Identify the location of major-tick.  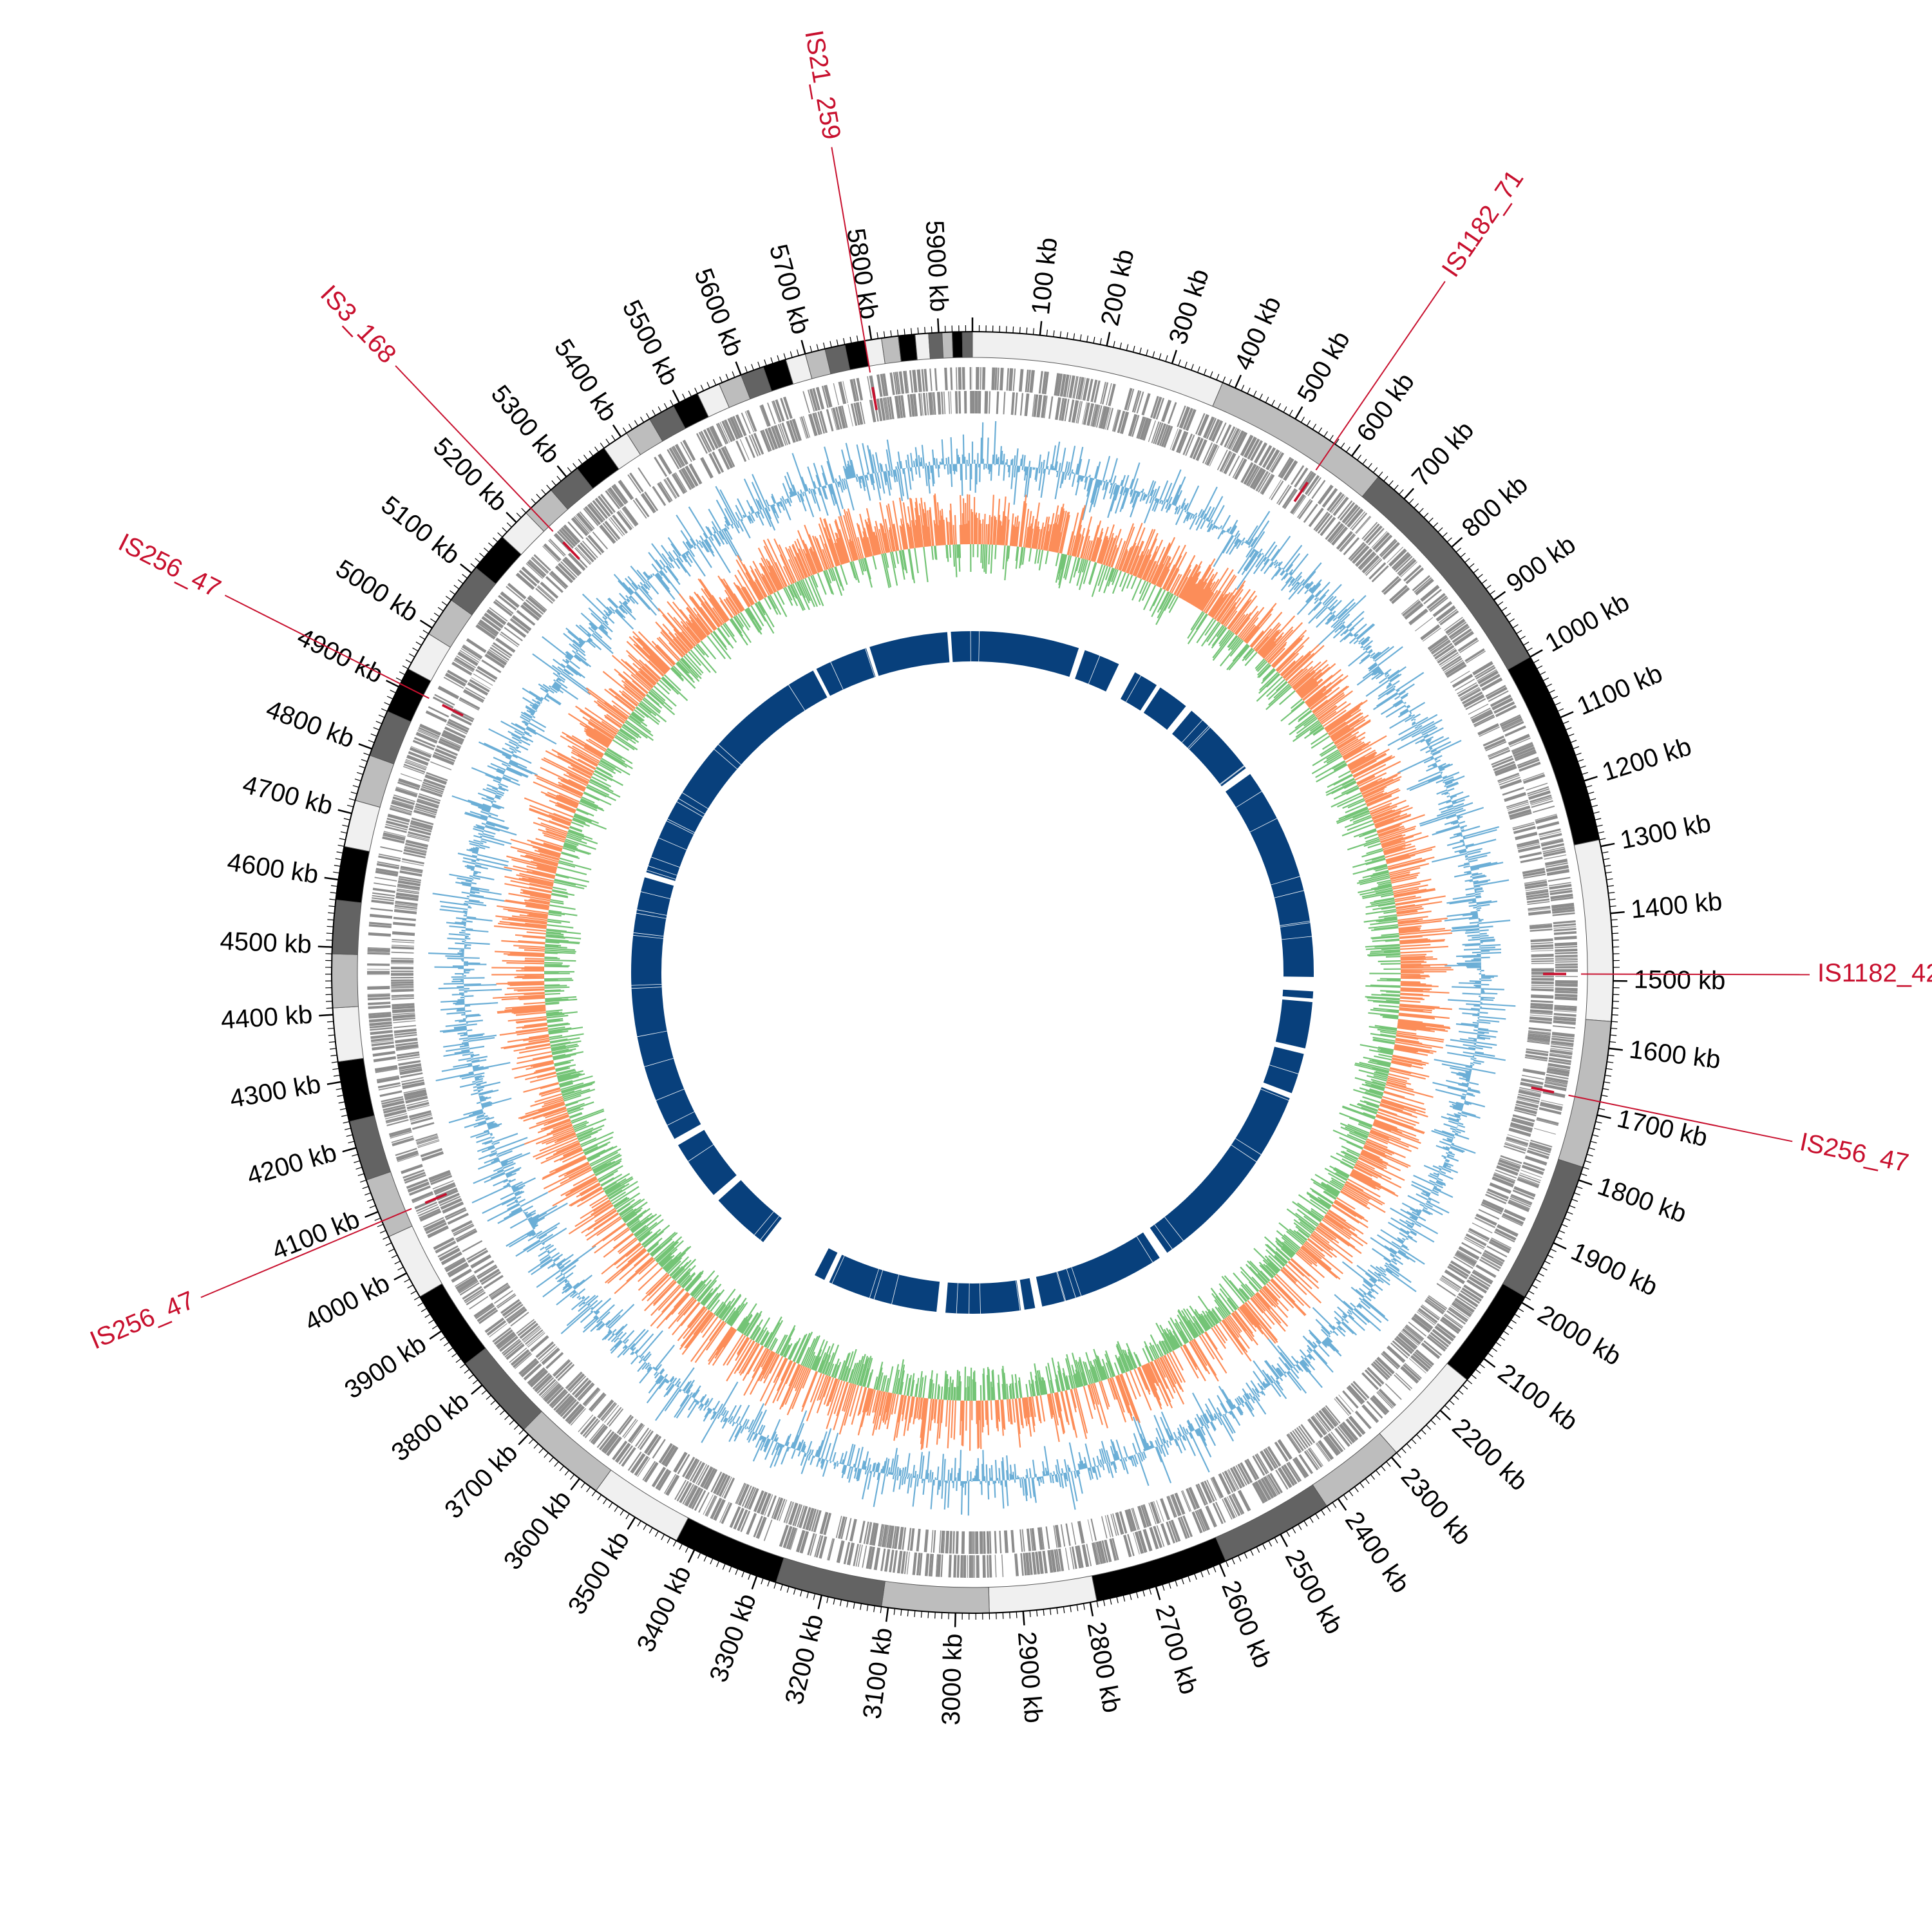
(350, 1150).